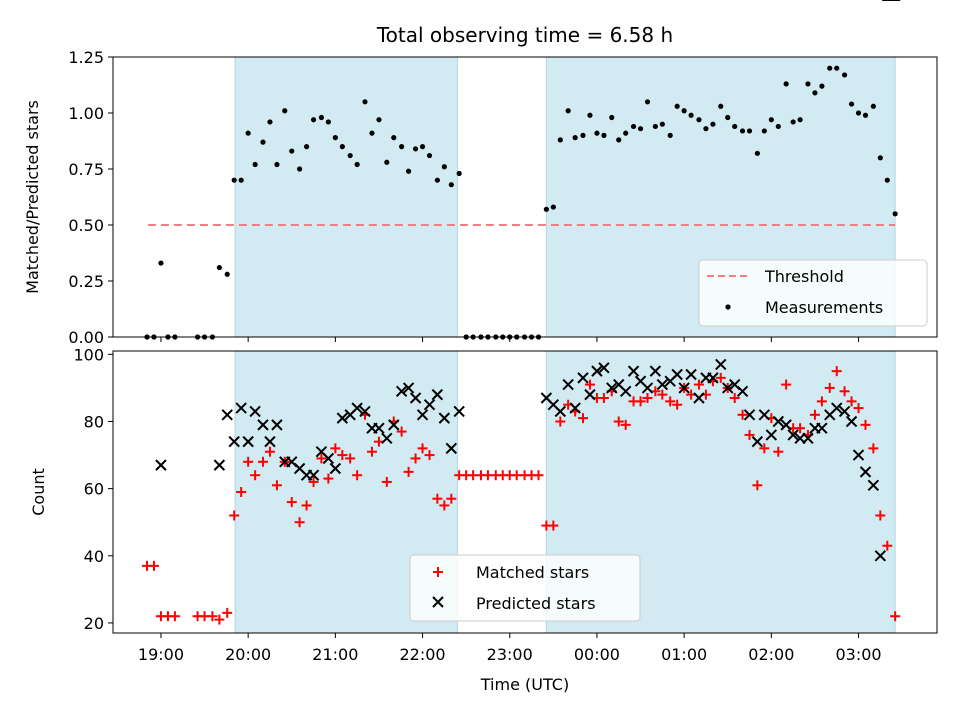 The height and width of the screenshot is (720, 960). I want to click on x-tick-label: 03:00, so click(858, 654).